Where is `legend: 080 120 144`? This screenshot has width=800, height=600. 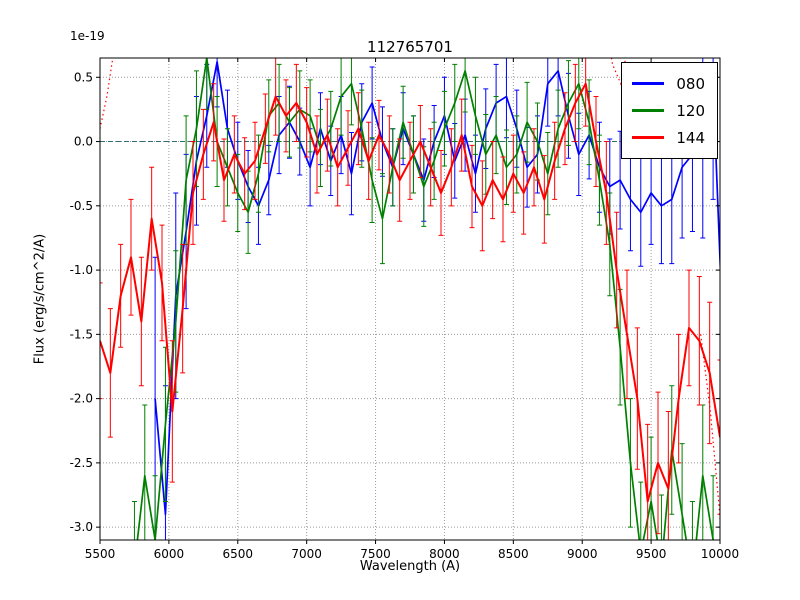
legend: 080 120 144 is located at coordinates (669, 110).